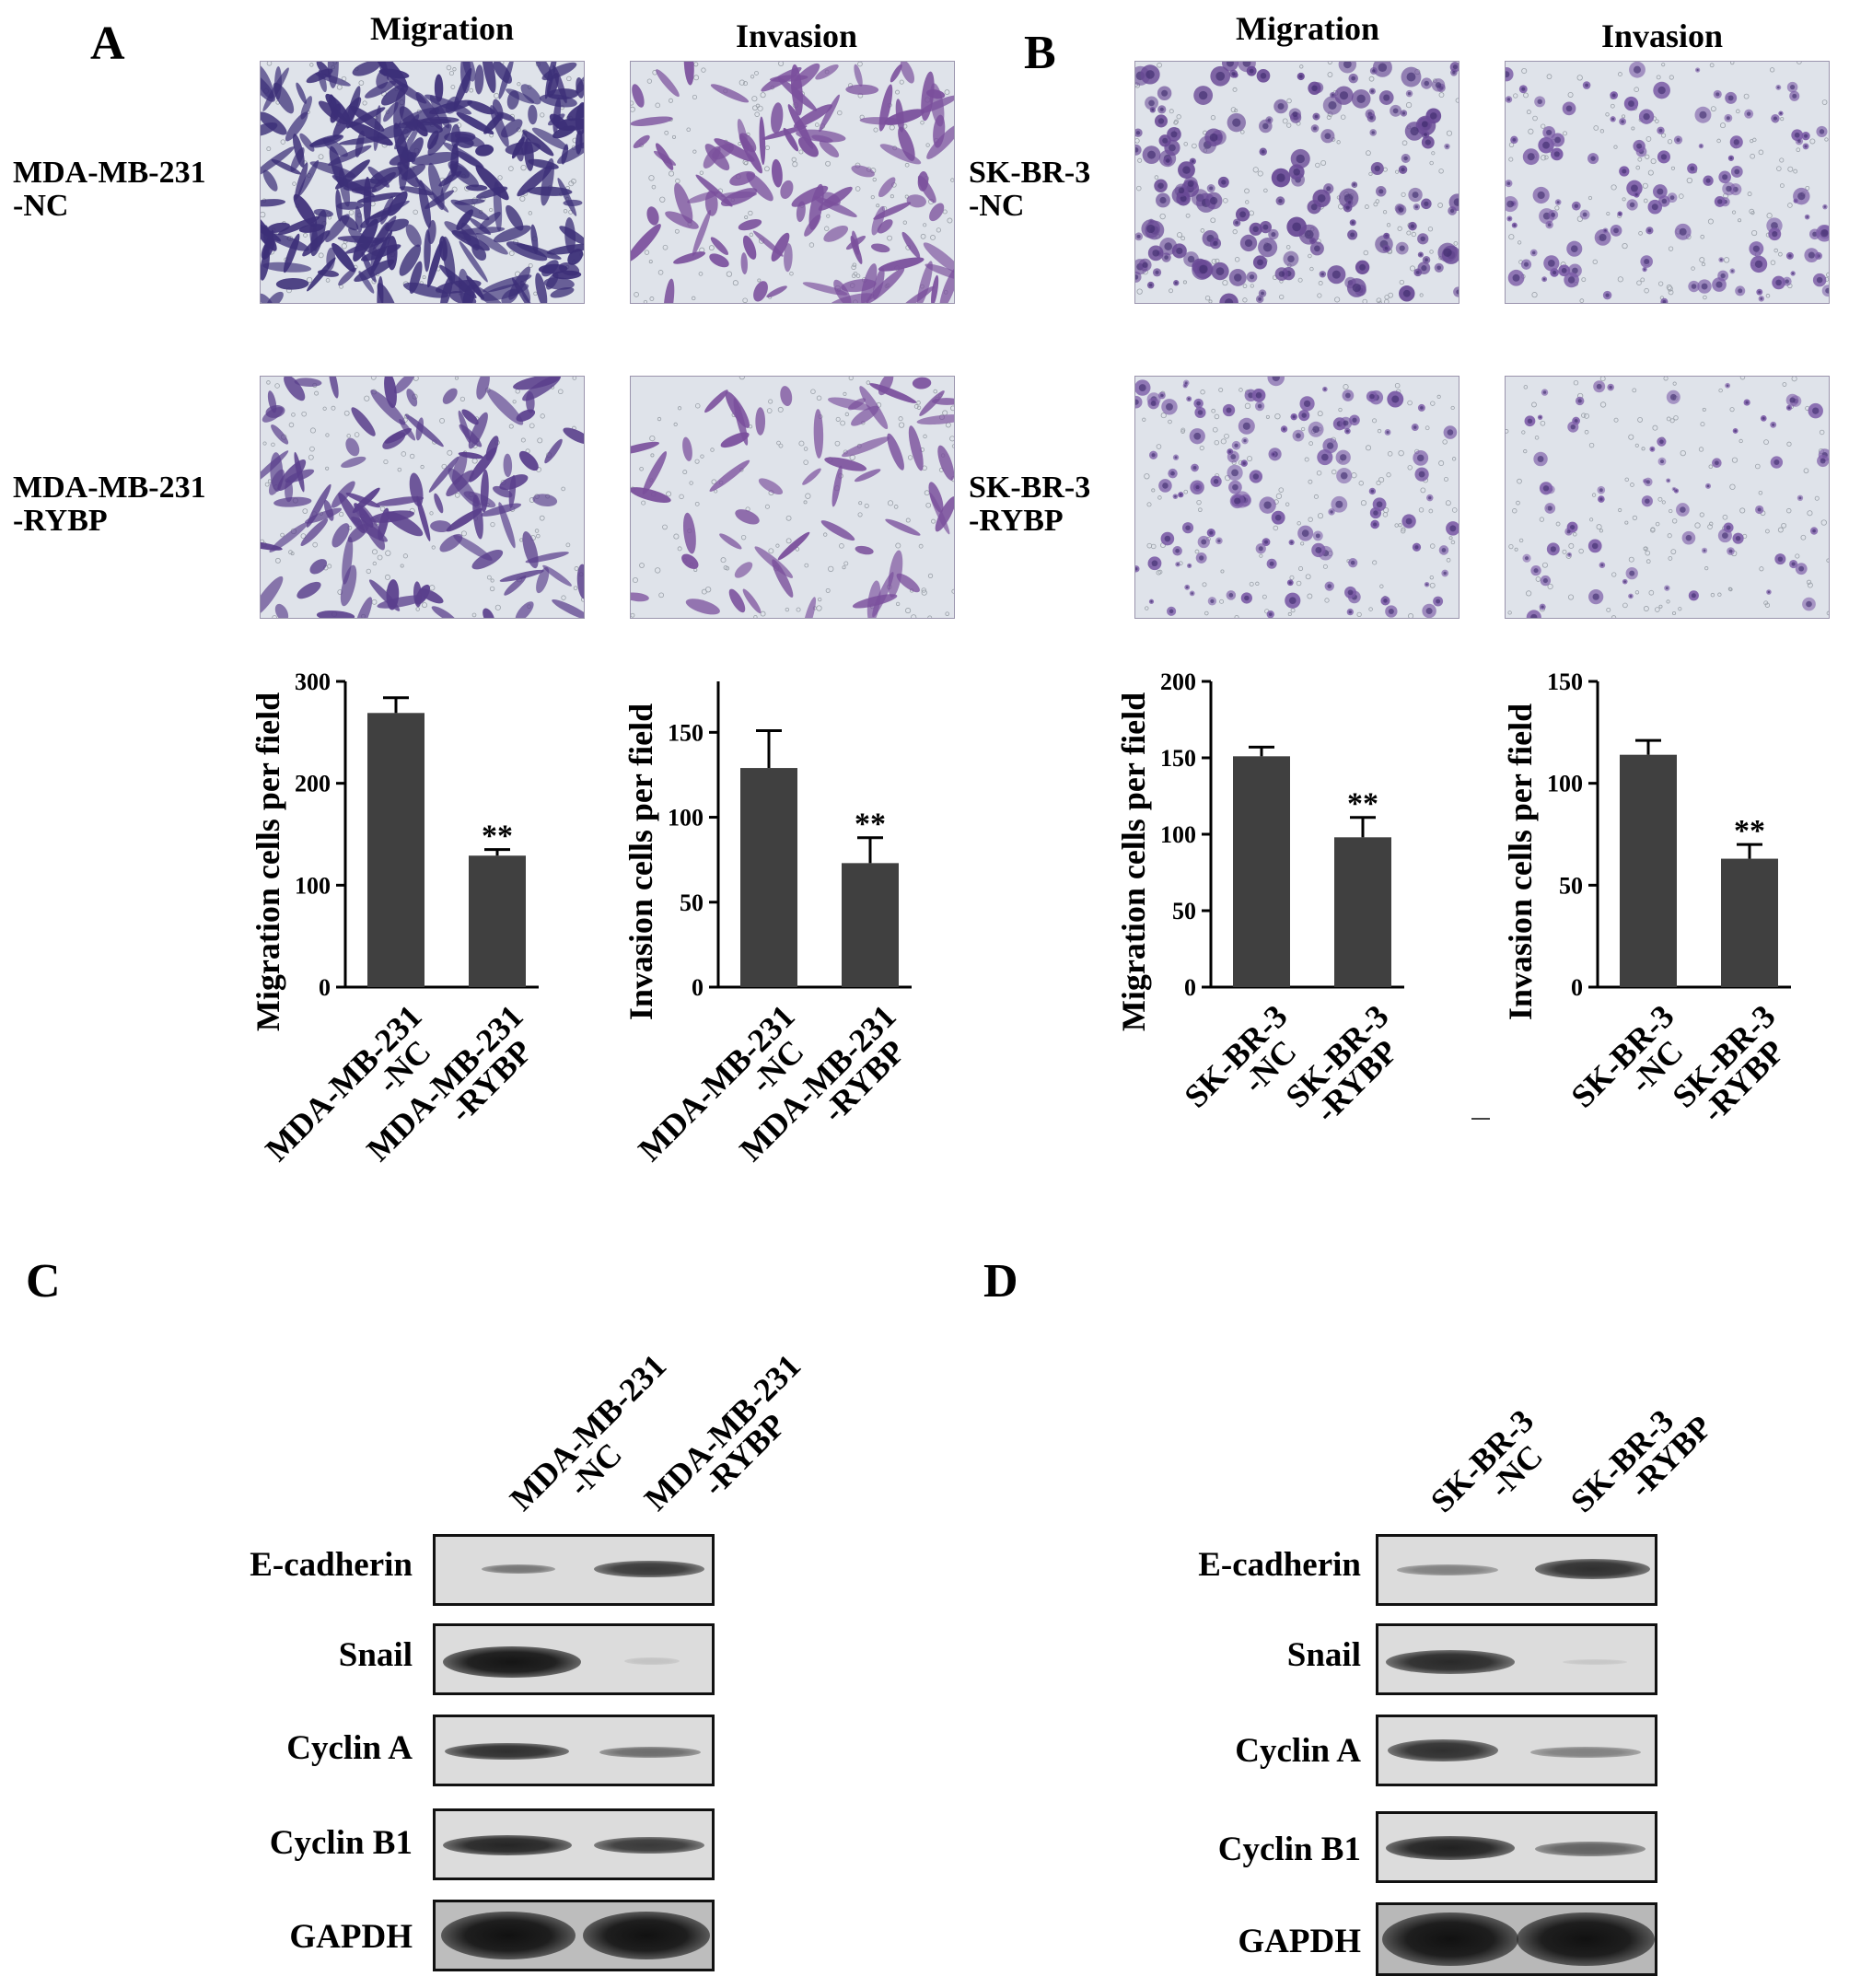 The width and height of the screenshot is (1849, 1988). I want to click on row-label-a-nc: MDA-MB-231 -NC, so click(110, 190).